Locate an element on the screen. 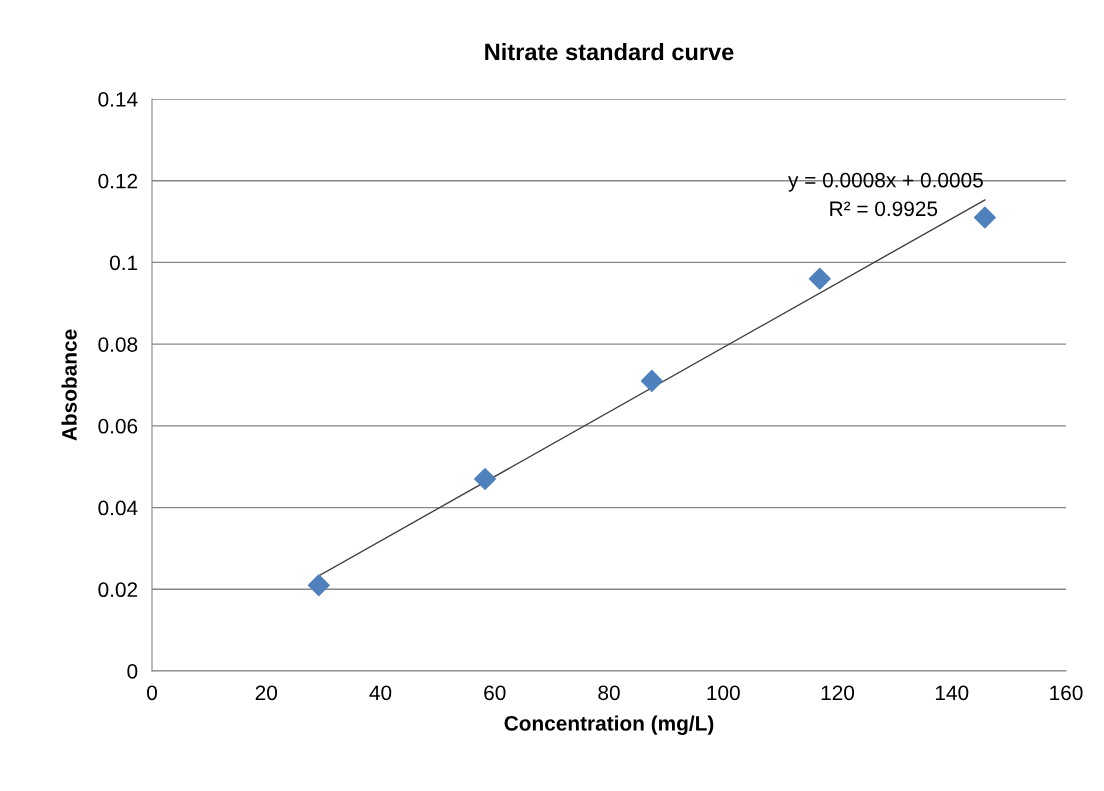  x-tick-label: 80 is located at coordinates (609, 693).